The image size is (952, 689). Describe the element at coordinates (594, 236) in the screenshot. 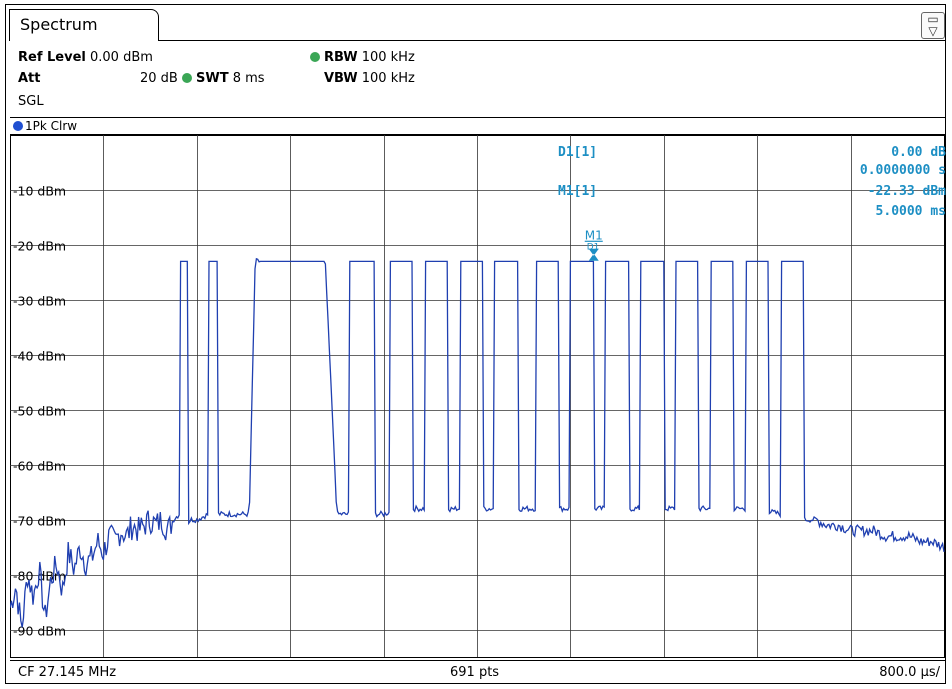

I see `marker-m1-label: M1` at that location.